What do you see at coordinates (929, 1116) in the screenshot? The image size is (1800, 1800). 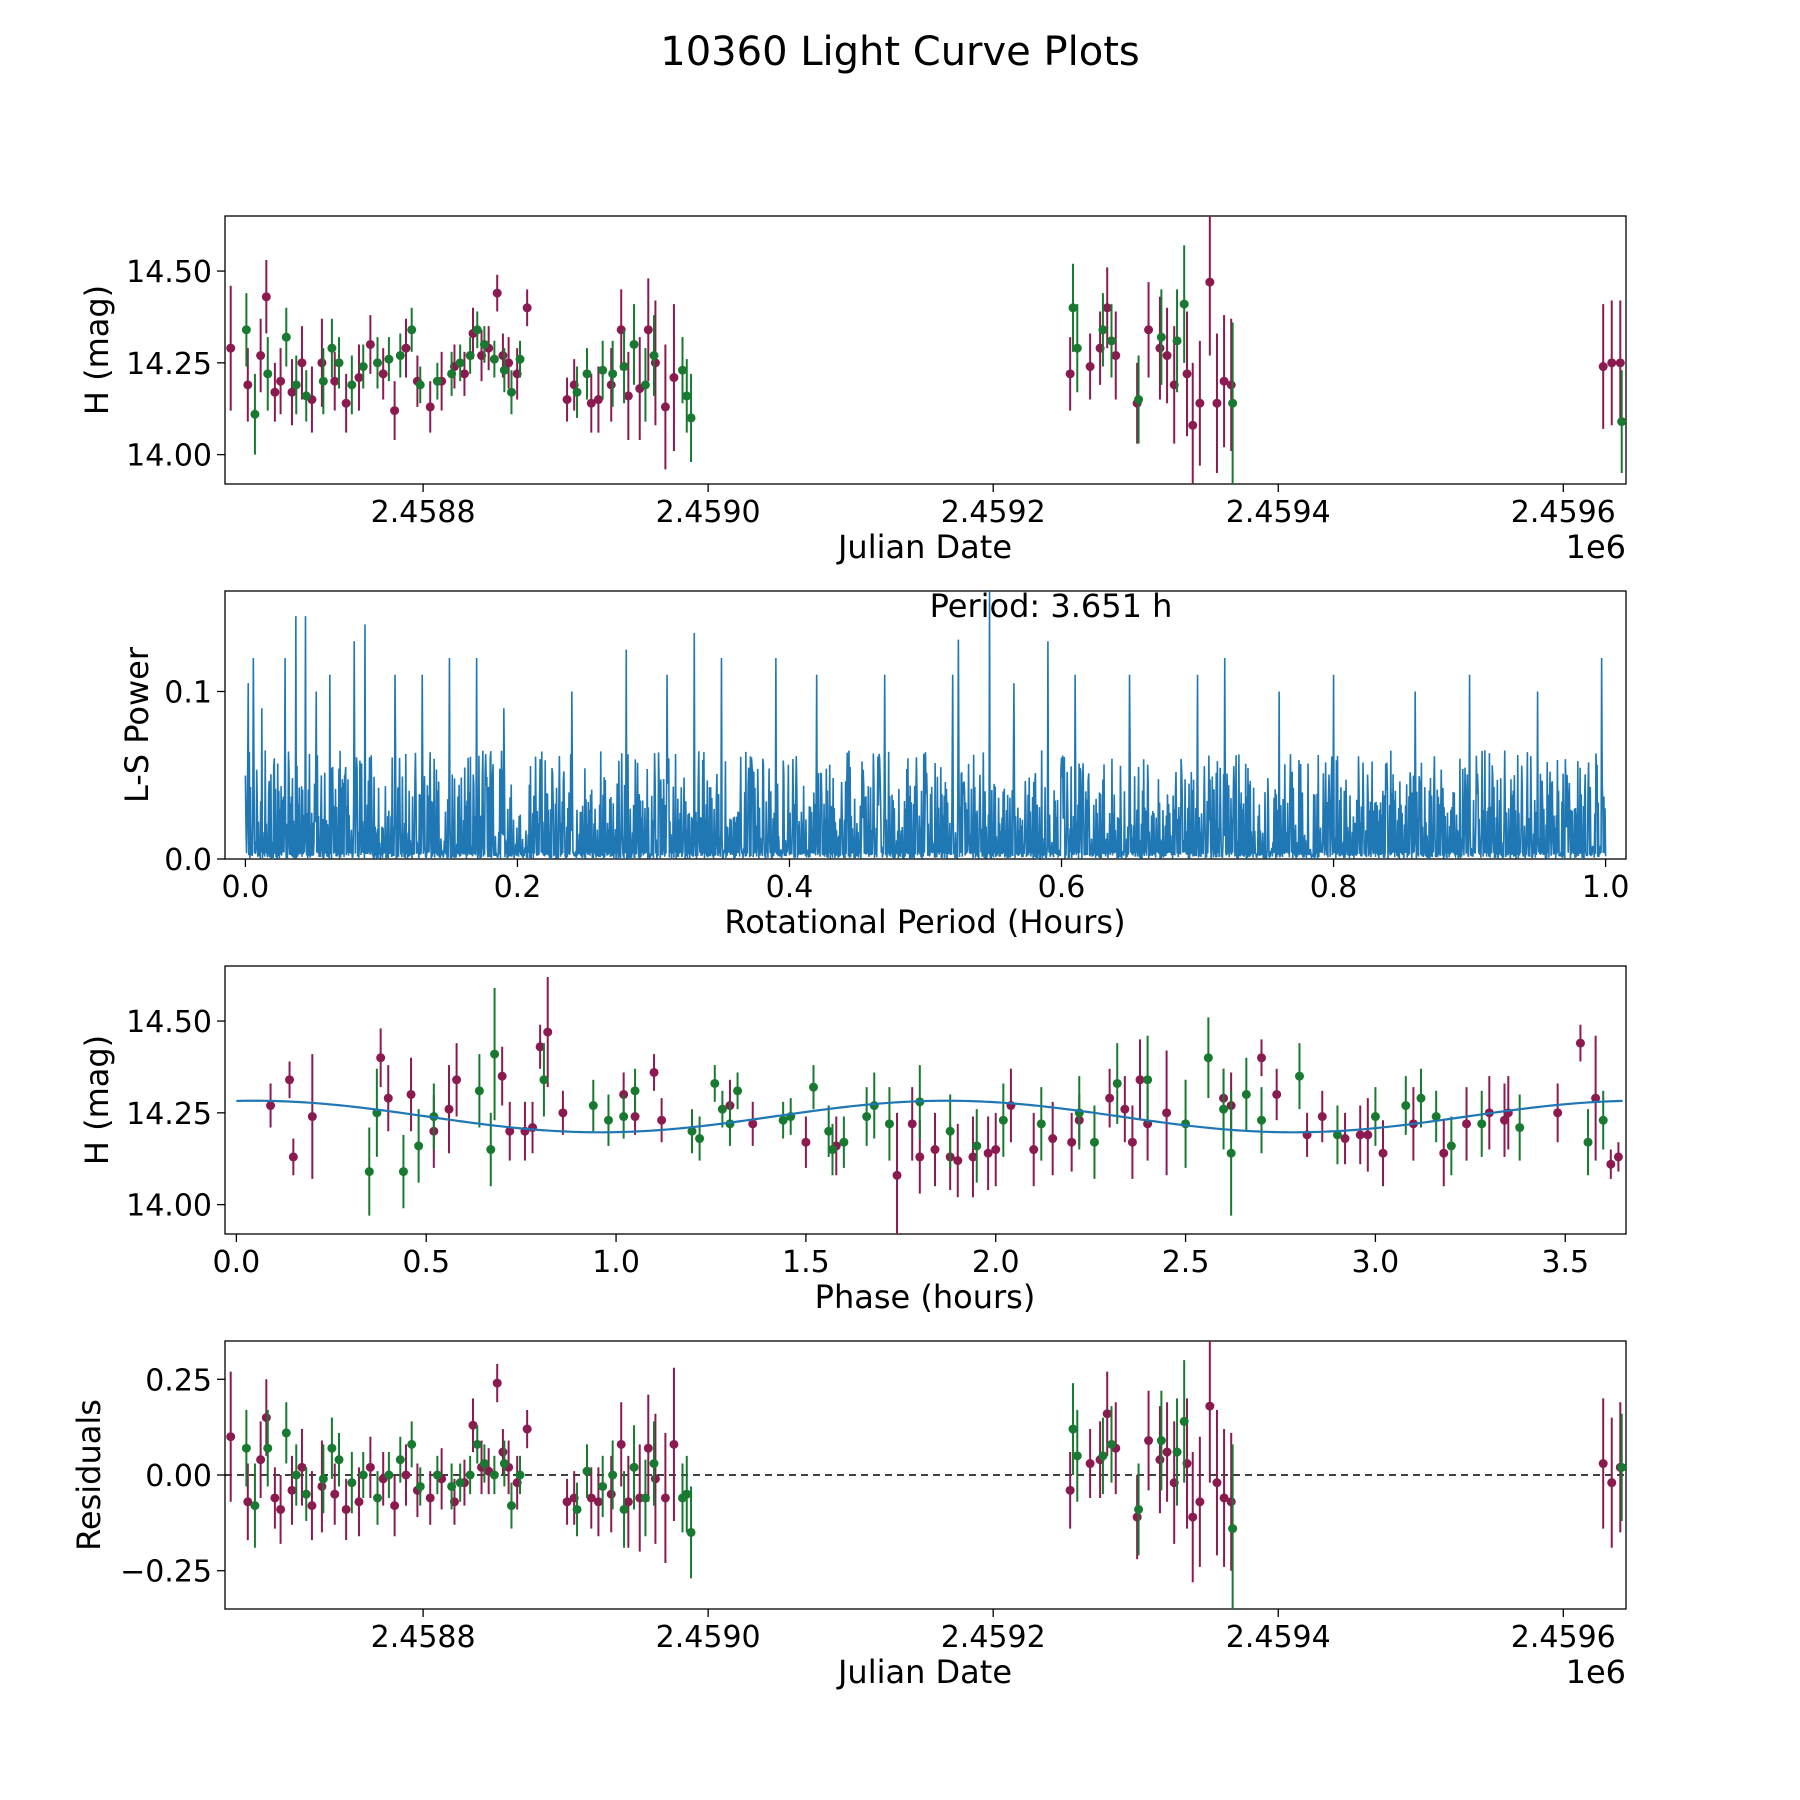 I see `model-fit-curve` at bounding box center [929, 1116].